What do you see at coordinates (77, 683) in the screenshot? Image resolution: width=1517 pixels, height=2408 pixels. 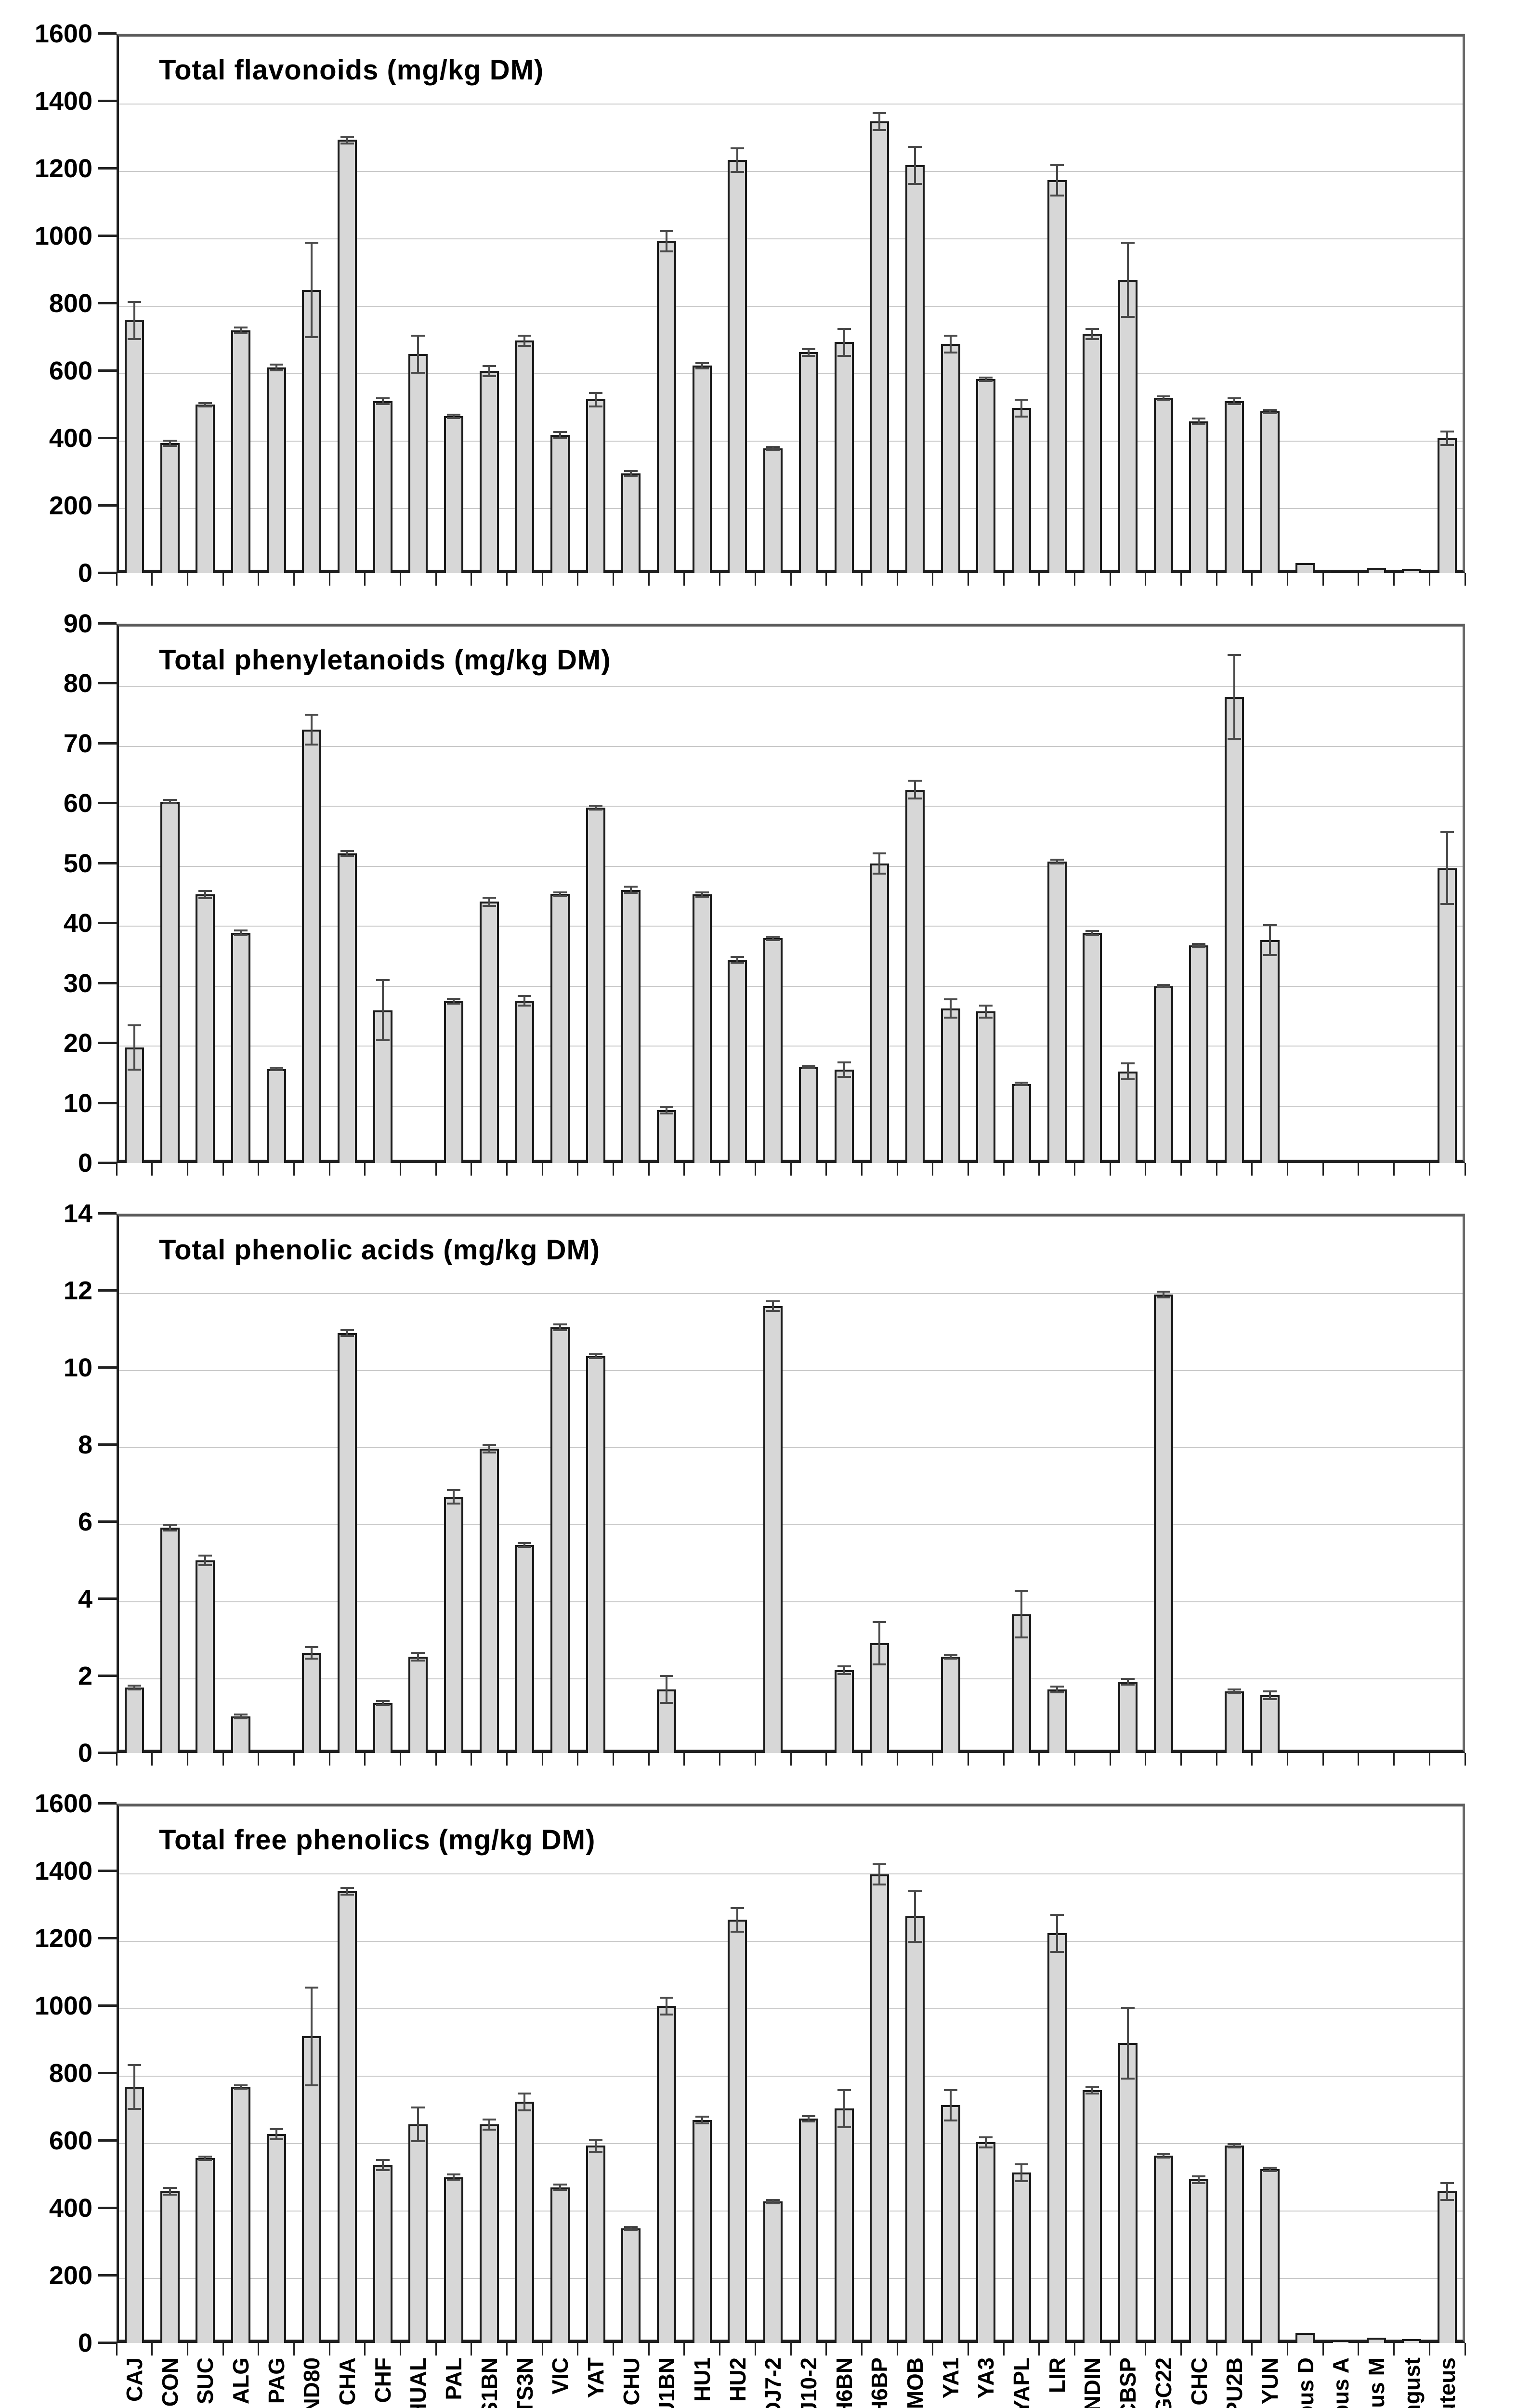 I see `y-axis-tick-label: 80` at bounding box center [77, 683].